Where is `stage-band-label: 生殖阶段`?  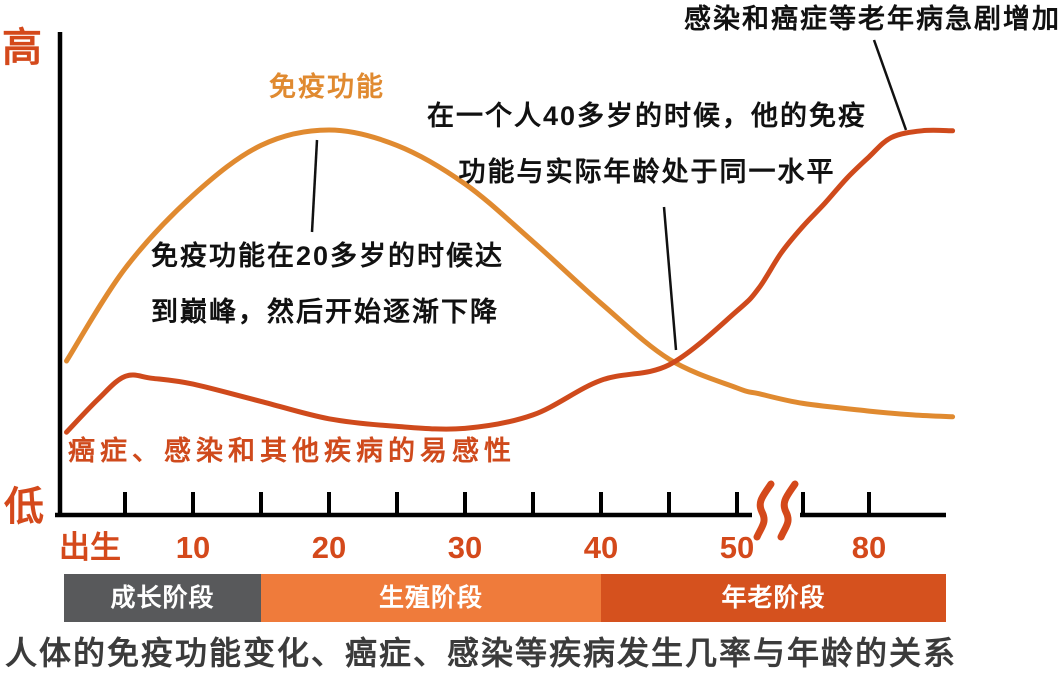 stage-band-label: 生殖阶段 is located at coordinates (430, 597).